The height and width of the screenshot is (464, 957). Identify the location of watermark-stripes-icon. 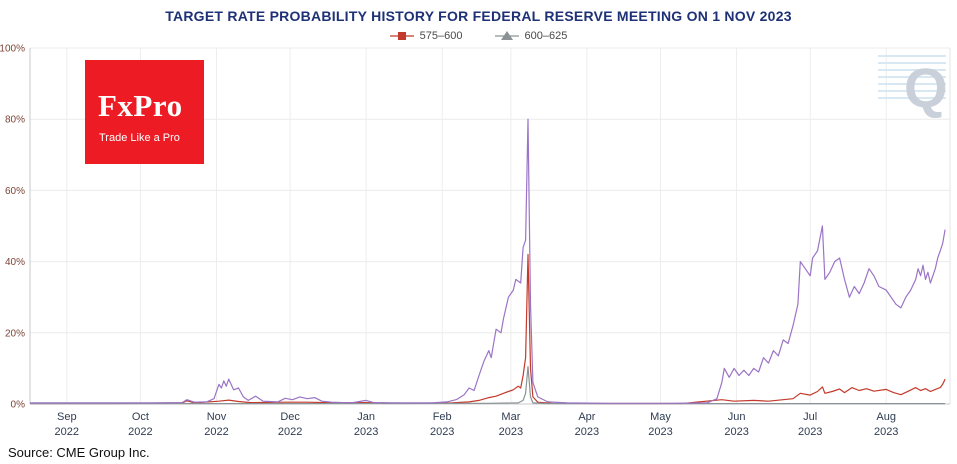
(912, 77).